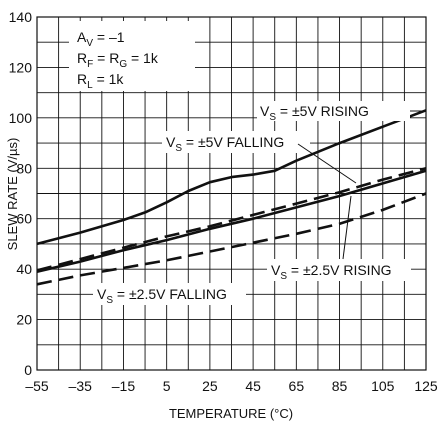  Describe the element at coordinates (162, 296) in the screenshot. I see `series-label-3: VS = ±2.5V FALLING` at that location.